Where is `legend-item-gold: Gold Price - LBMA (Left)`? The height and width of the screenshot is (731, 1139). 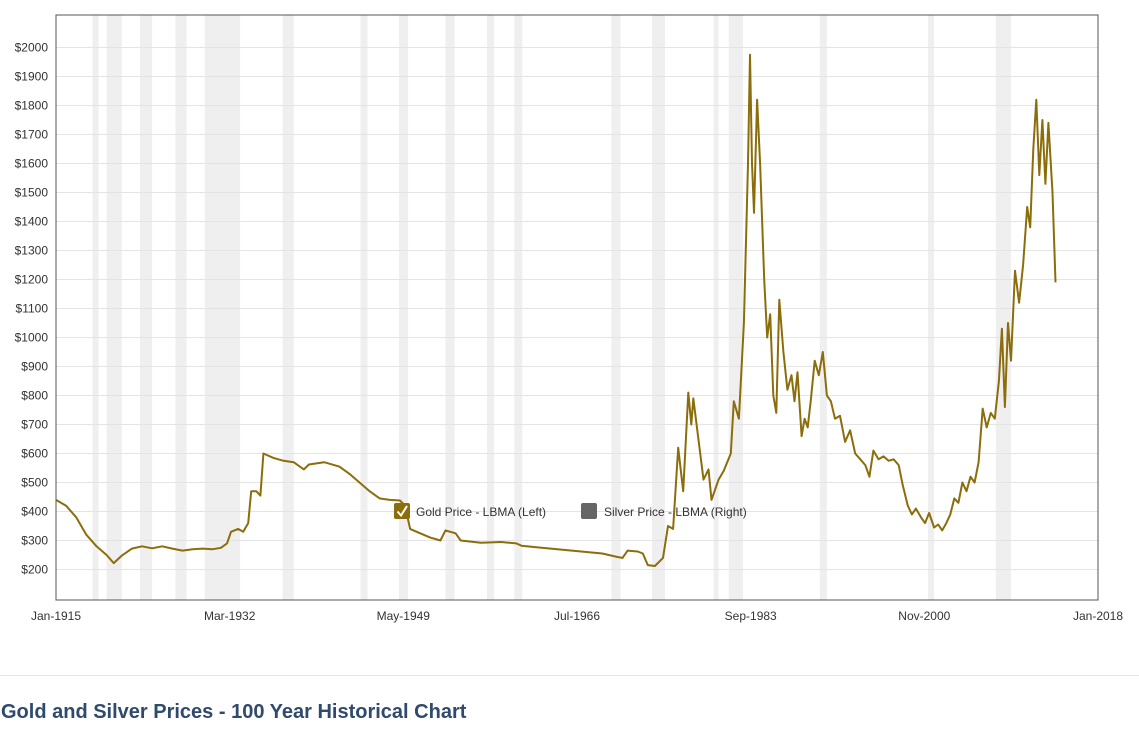 legend-item-gold: Gold Price - LBMA (Left) is located at coordinates (470, 511).